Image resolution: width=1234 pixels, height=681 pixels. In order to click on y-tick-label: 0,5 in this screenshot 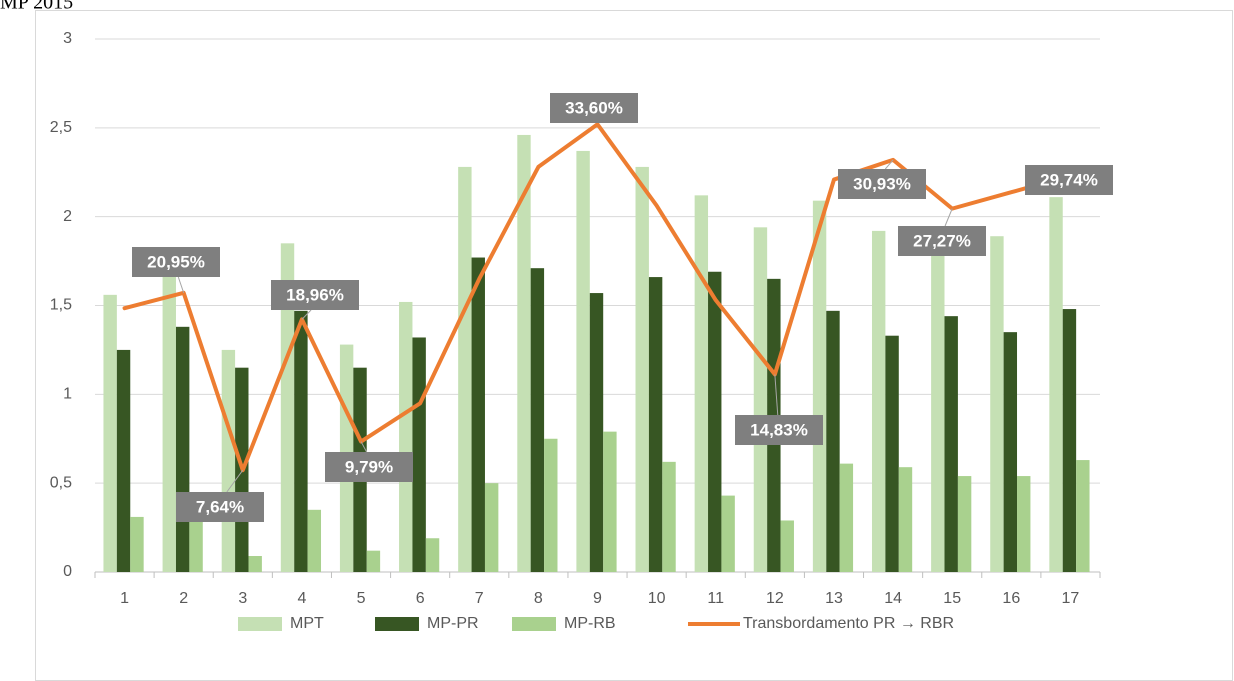, I will do `click(61, 482)`.